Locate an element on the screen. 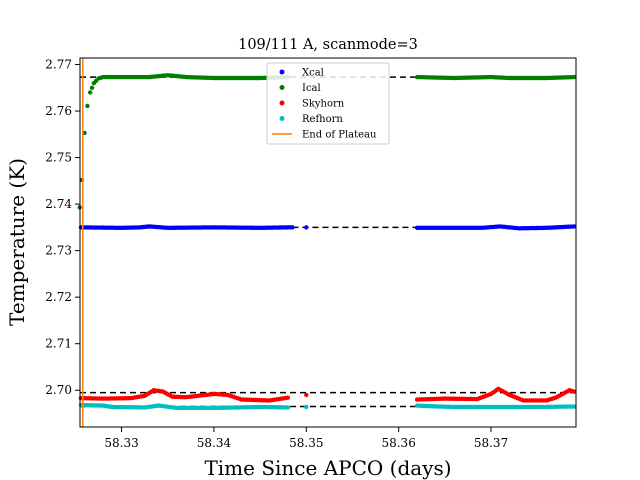 The height and width of the screenshot is (480, 640). legend-marker-xcal is located at coordinates (282, 72).